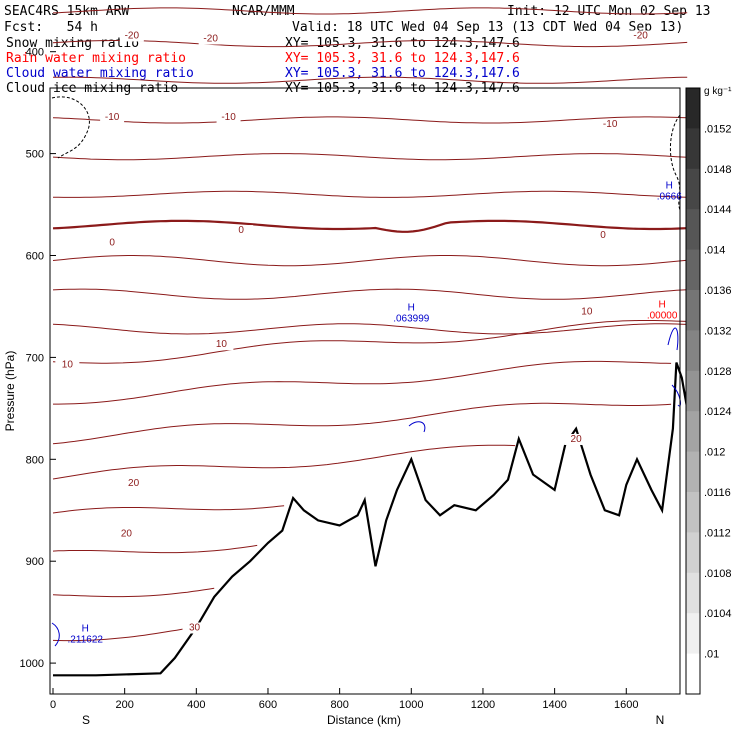 The height and width of the screenshot is (740, 740). I want to click on colorbar-label: .0116, so click(717, 493).